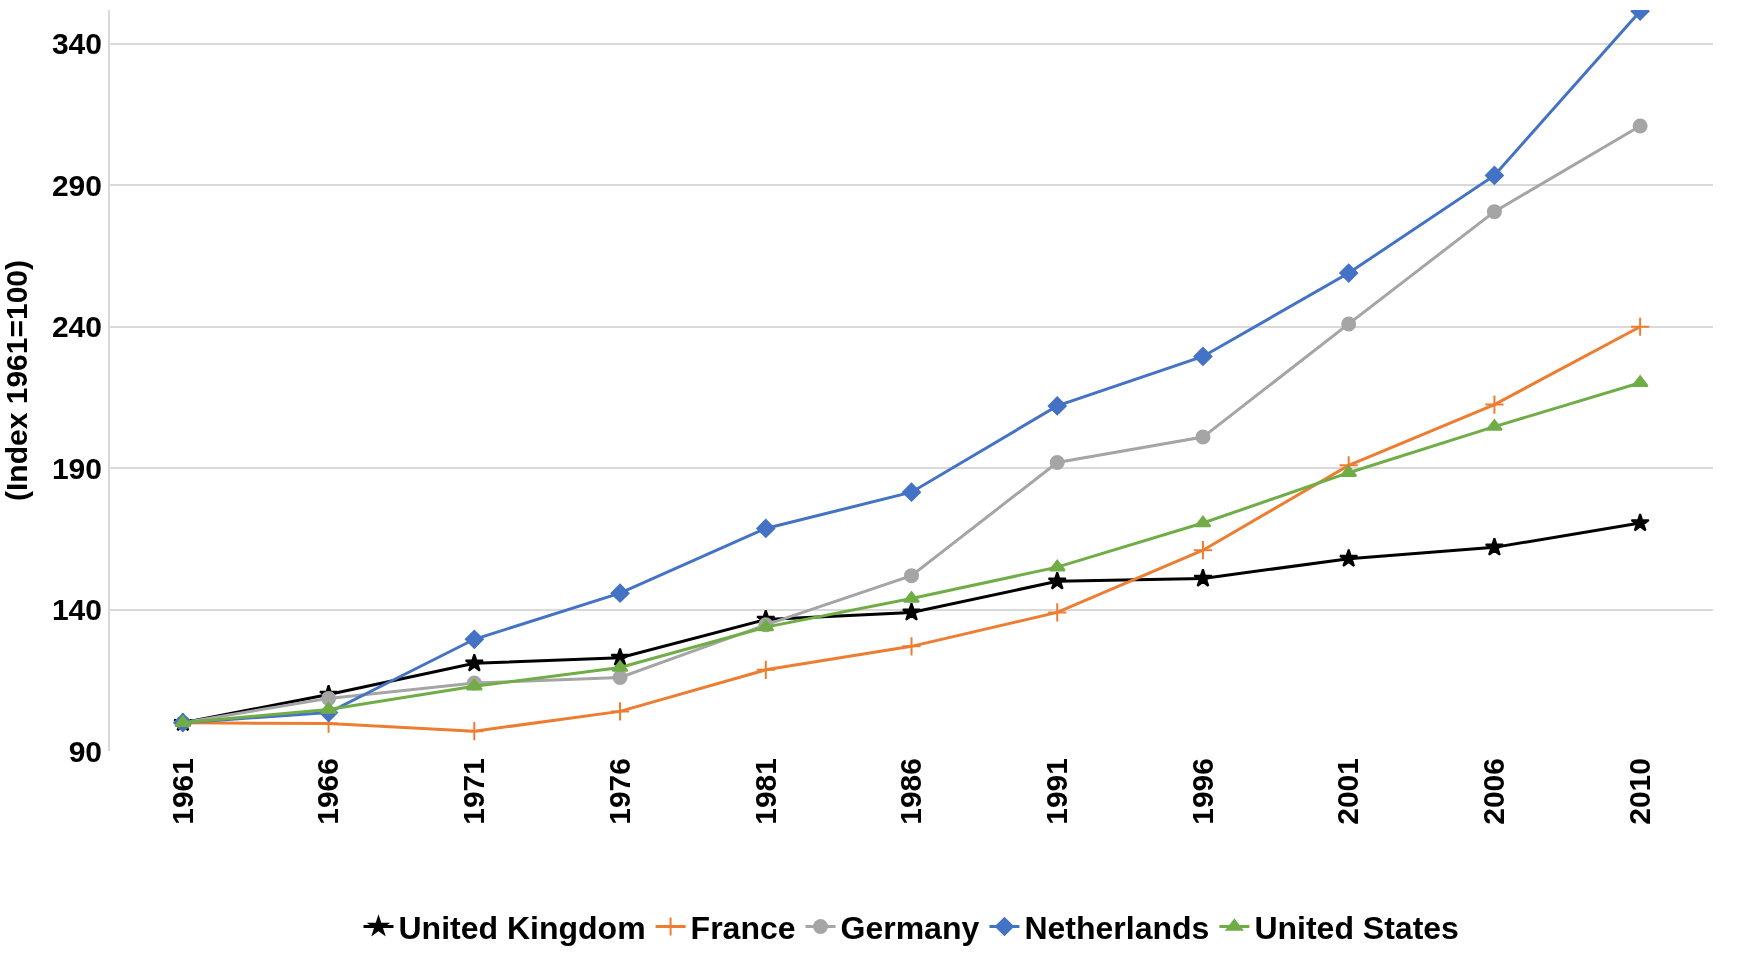 This screenshot has width=1763, height=964. Describe the element at coordinates (522, 927) in the screenshot. I see `legend-label: United Kingdom` at that location.